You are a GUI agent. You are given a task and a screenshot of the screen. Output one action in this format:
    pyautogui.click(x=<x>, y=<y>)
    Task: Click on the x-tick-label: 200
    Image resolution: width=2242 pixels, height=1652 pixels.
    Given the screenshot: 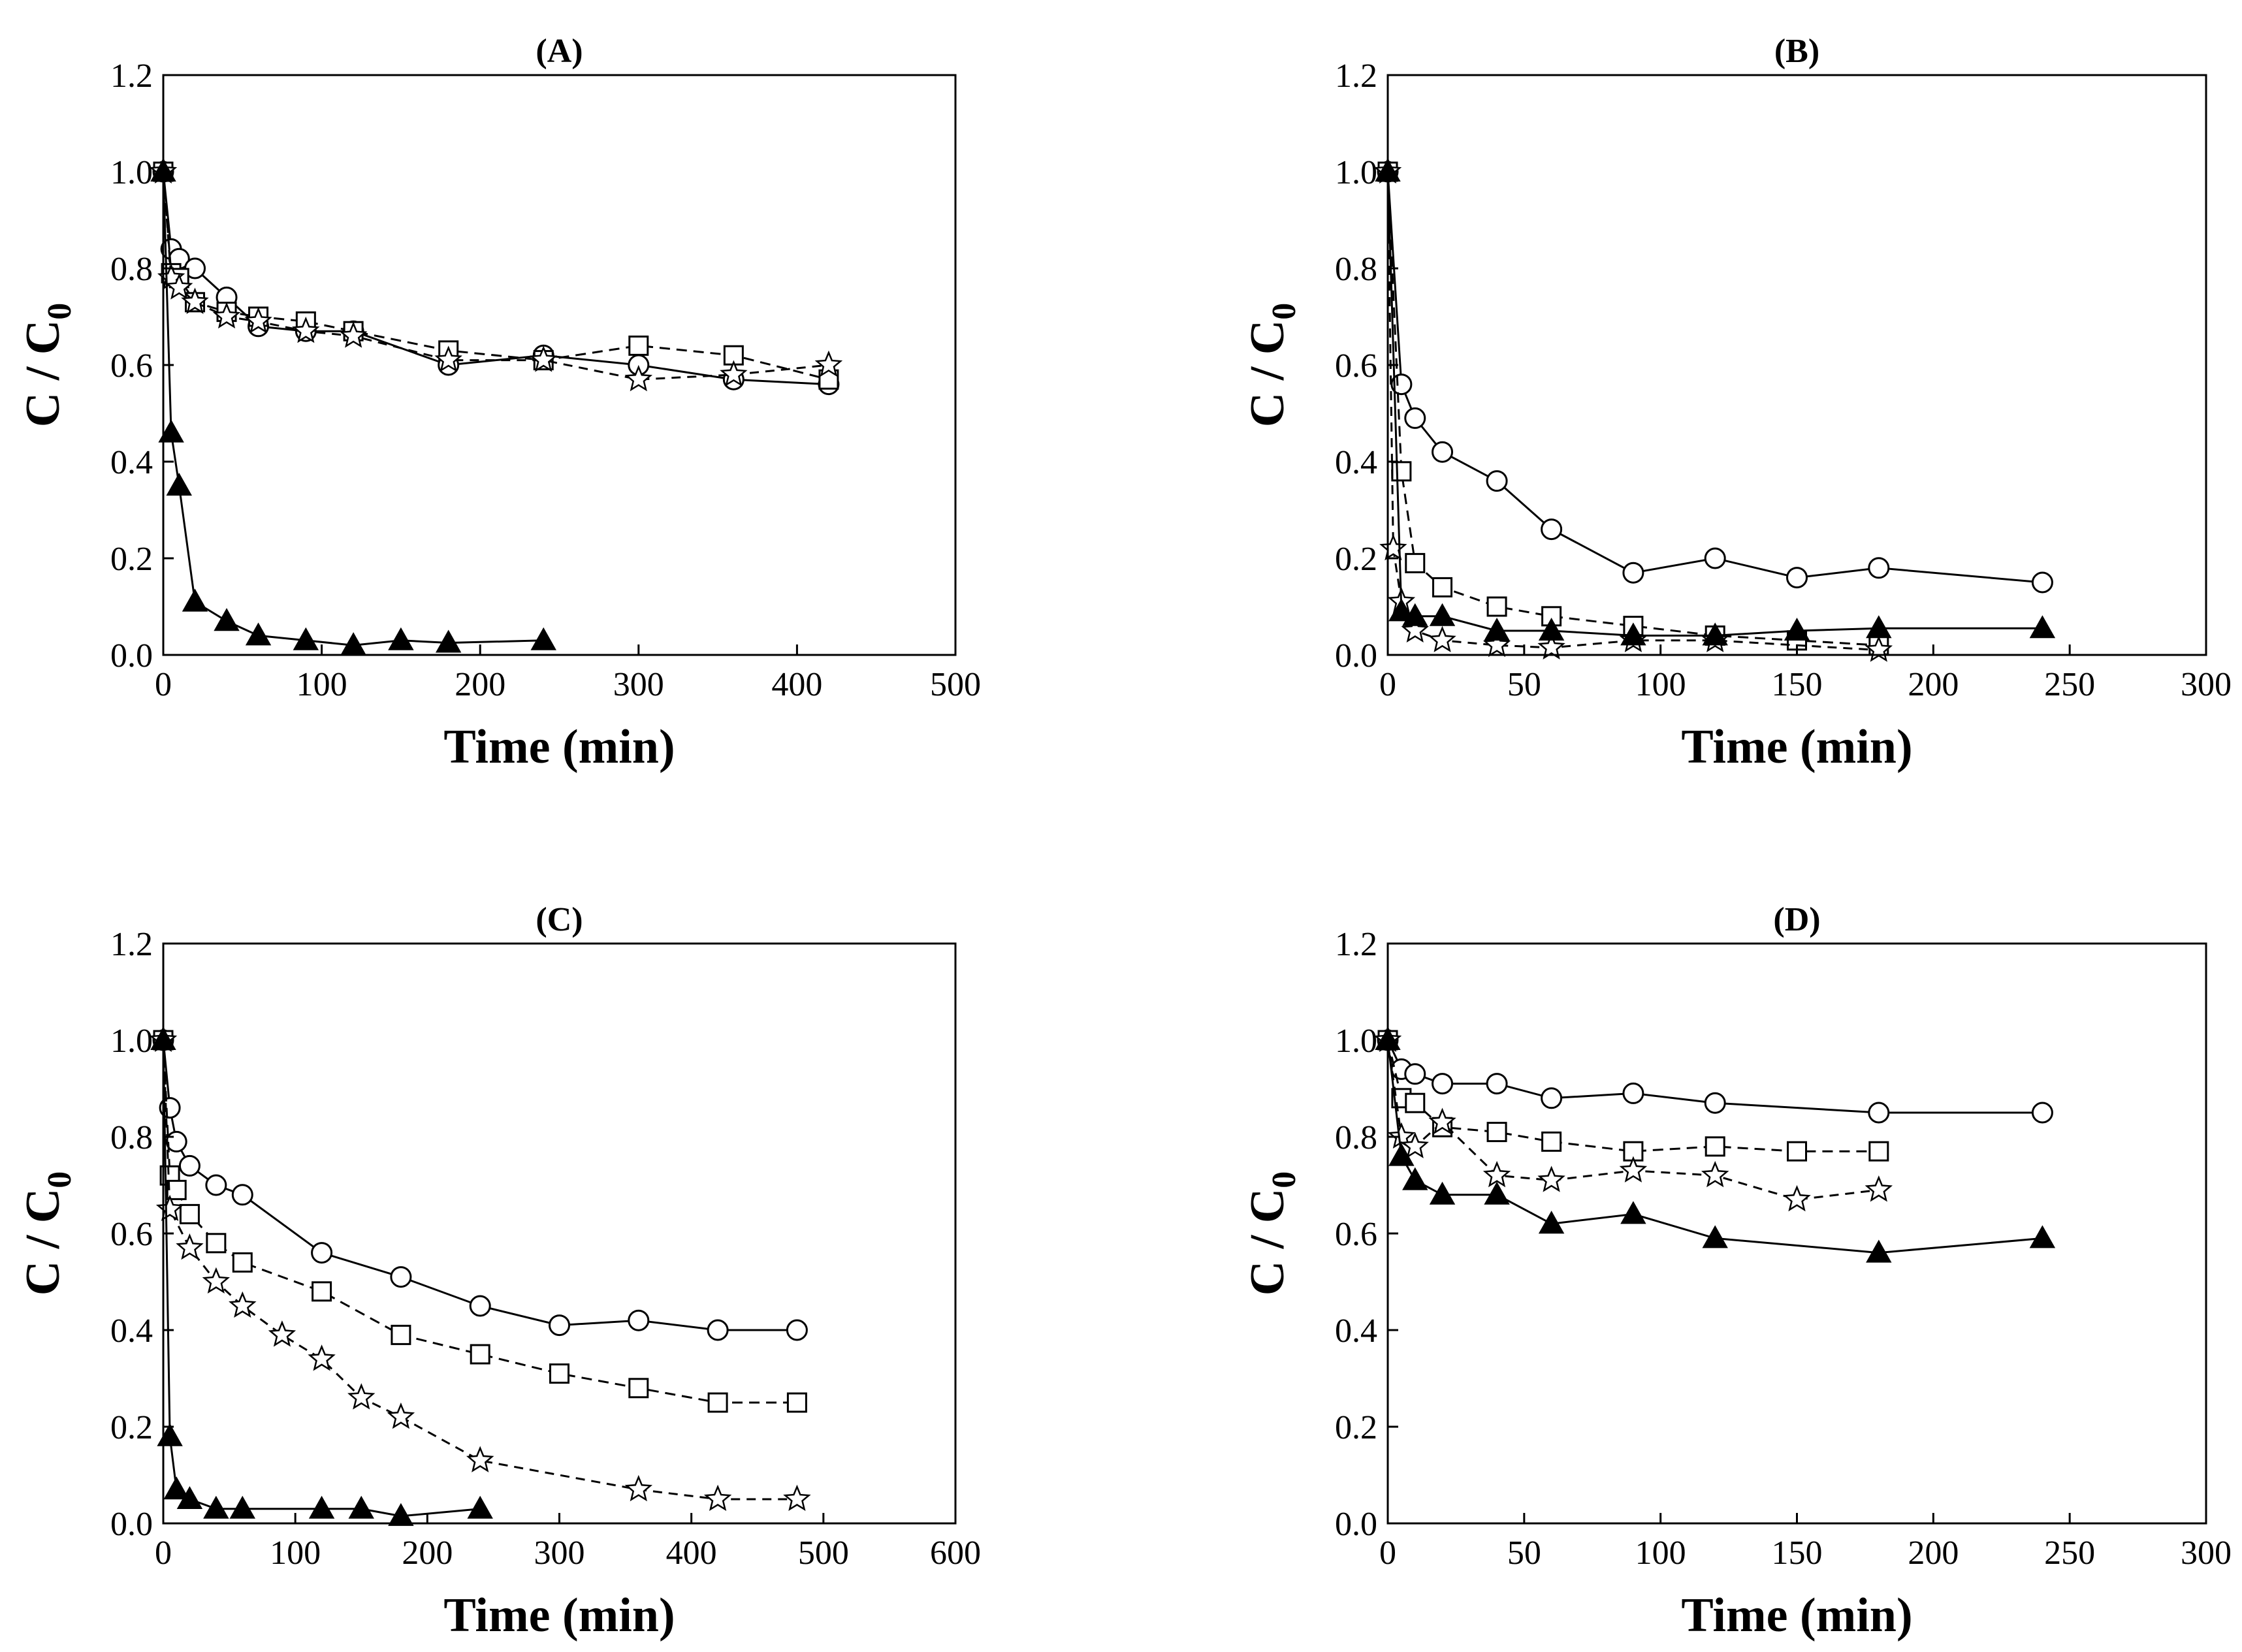 What is the action you would take?
    pyautogui.click(x=1933, y=1553)
    